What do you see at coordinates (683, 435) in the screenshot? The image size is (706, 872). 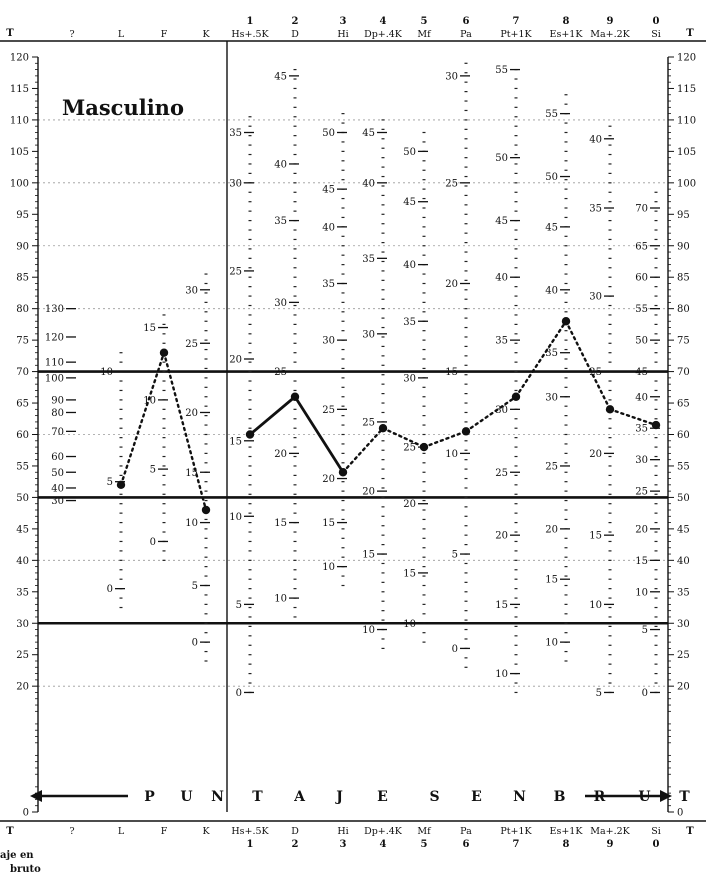 I see `y-tick-label-right: 60` at bounding box center [683, 435].